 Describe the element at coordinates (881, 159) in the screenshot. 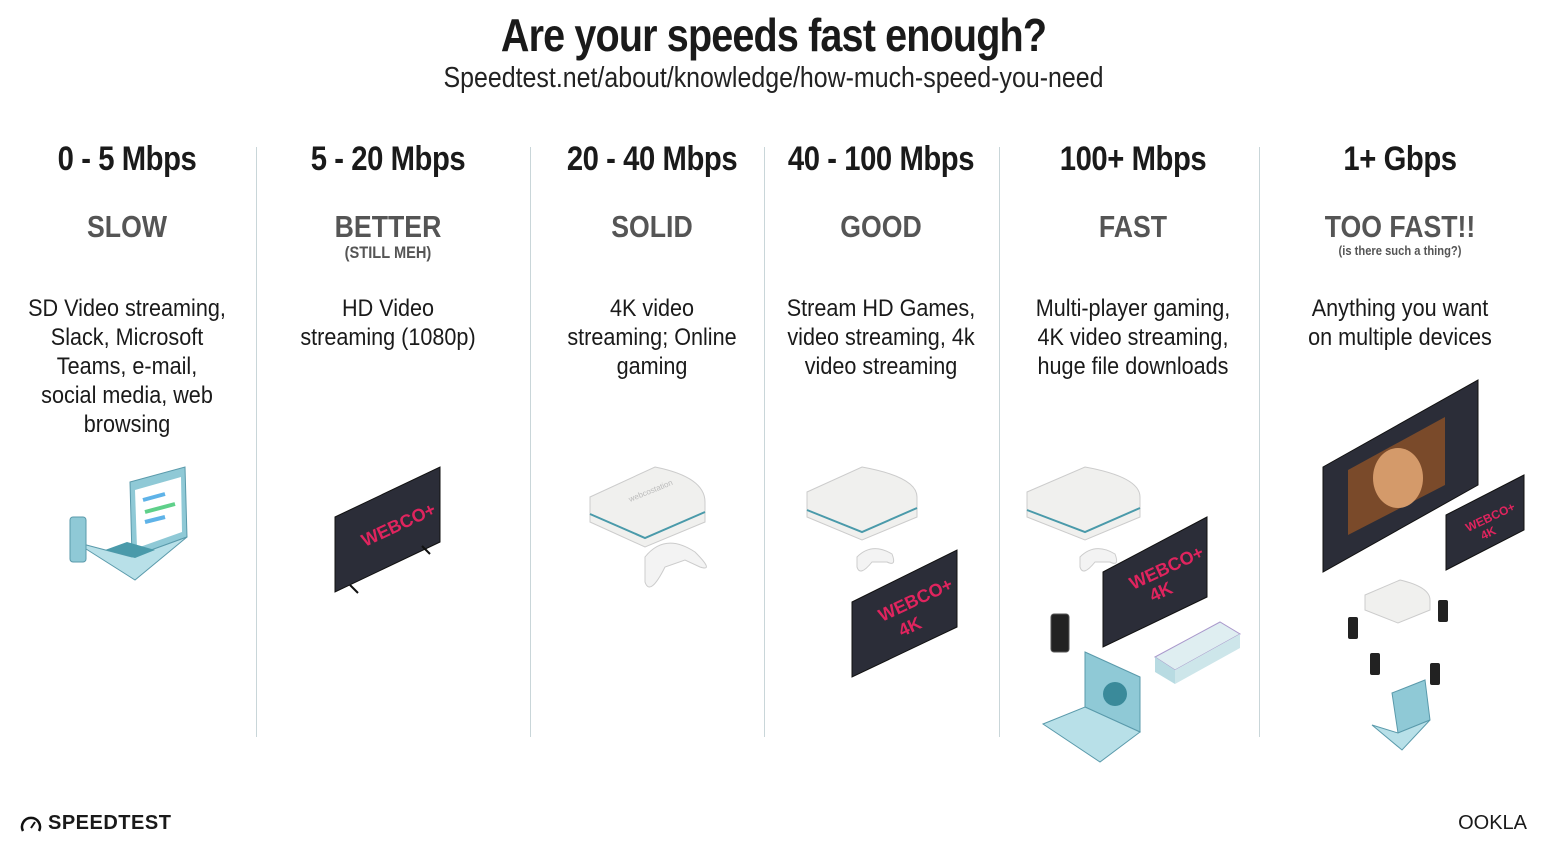

I see `tier-range: 40 - 100 Mbps` at that location.